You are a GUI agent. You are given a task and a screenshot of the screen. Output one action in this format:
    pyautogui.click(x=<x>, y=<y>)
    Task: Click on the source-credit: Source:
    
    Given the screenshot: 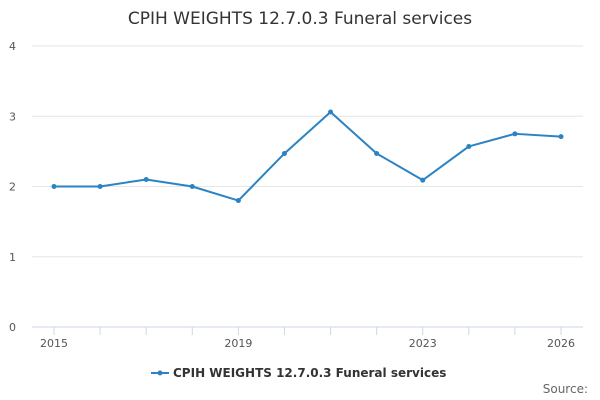 What is the action you would take?
    pyautogui.click(x=565, y=389)
    